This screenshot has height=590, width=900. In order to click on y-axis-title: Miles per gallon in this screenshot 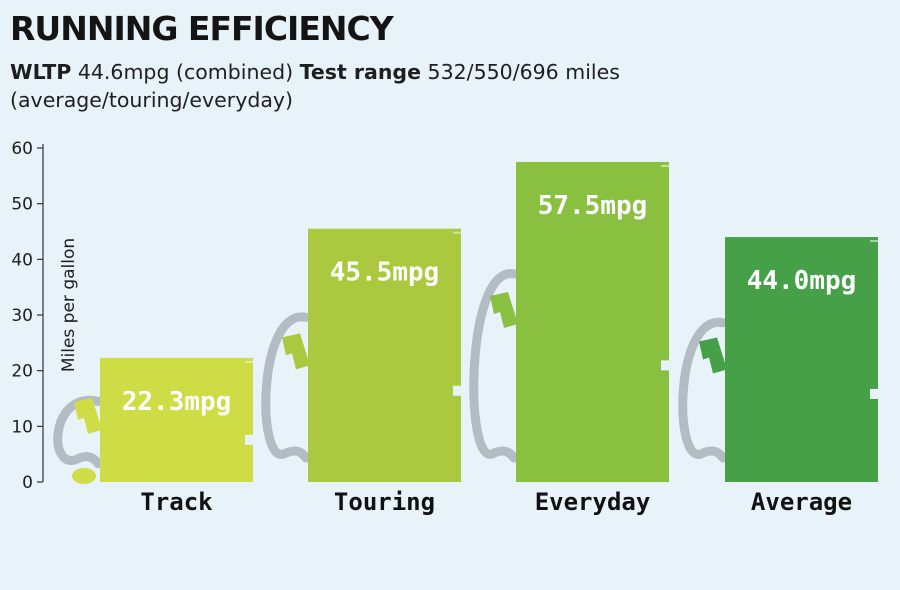, I will do `click(69, 305)`.